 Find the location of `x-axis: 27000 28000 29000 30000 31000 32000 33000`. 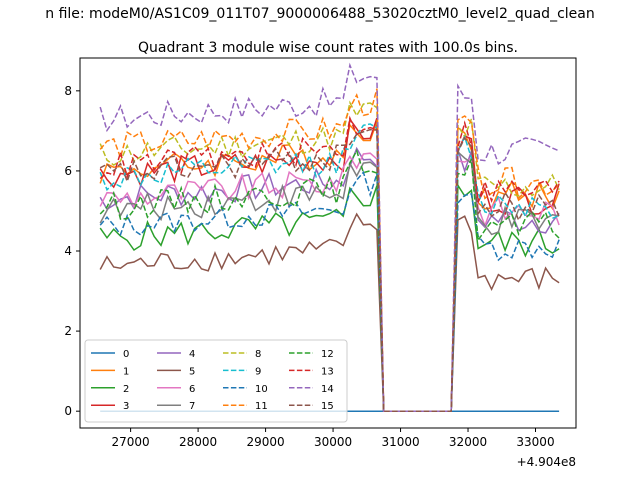

x-axis: 27000 28000 29000 30000 31000 32000 33000 is located at coordinates (333, 438).